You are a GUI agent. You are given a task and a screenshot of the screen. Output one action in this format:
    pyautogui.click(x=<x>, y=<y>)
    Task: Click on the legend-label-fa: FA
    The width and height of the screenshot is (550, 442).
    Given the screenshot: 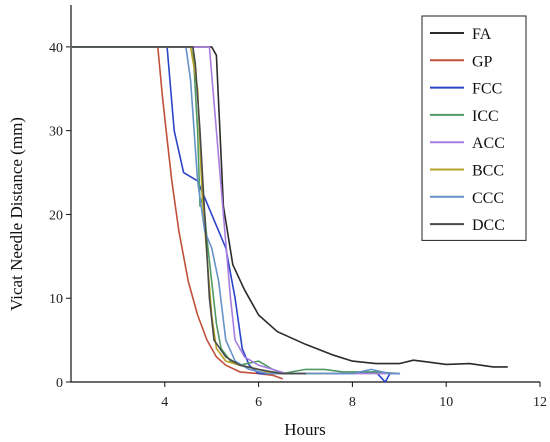 What is the action you would take?
    pyautogui.click(x=482, y=34)
    